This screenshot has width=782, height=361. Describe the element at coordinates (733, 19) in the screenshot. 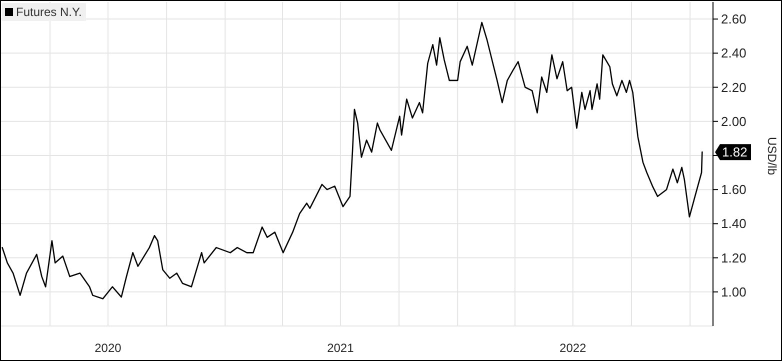

I see `y-tick-label: 2.60` at that location.